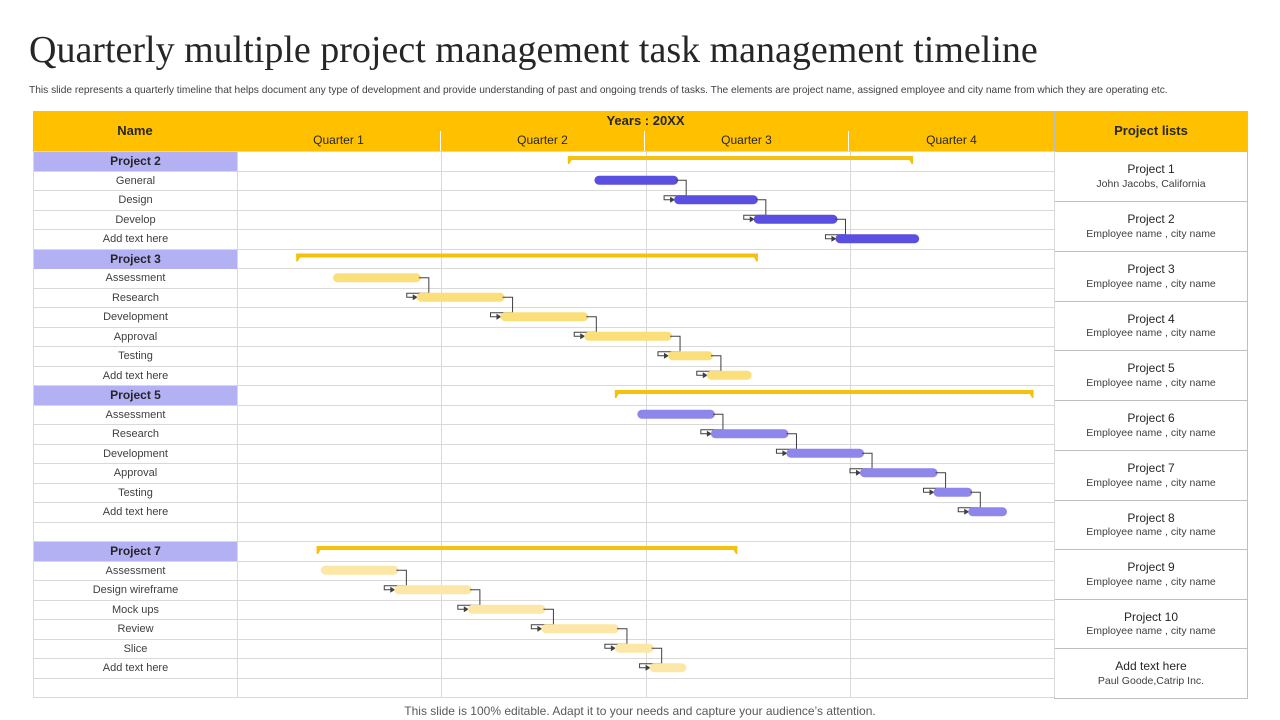 This screenshot has height=720, width=1280. I want to click on project-list-item: Project 4 Employee name , city name, so click(1151, 326).